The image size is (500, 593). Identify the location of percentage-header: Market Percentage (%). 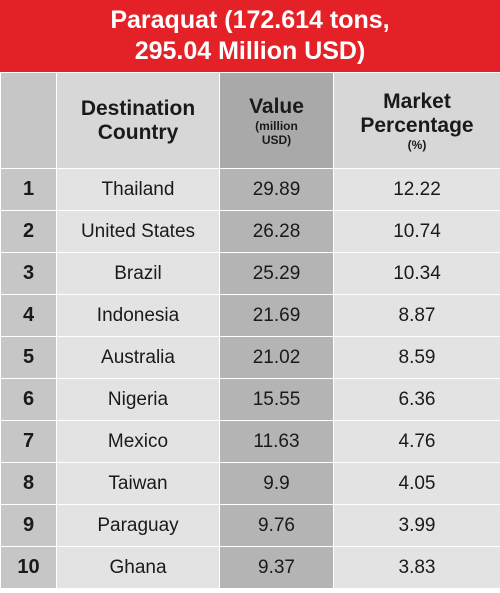
(416, 120).